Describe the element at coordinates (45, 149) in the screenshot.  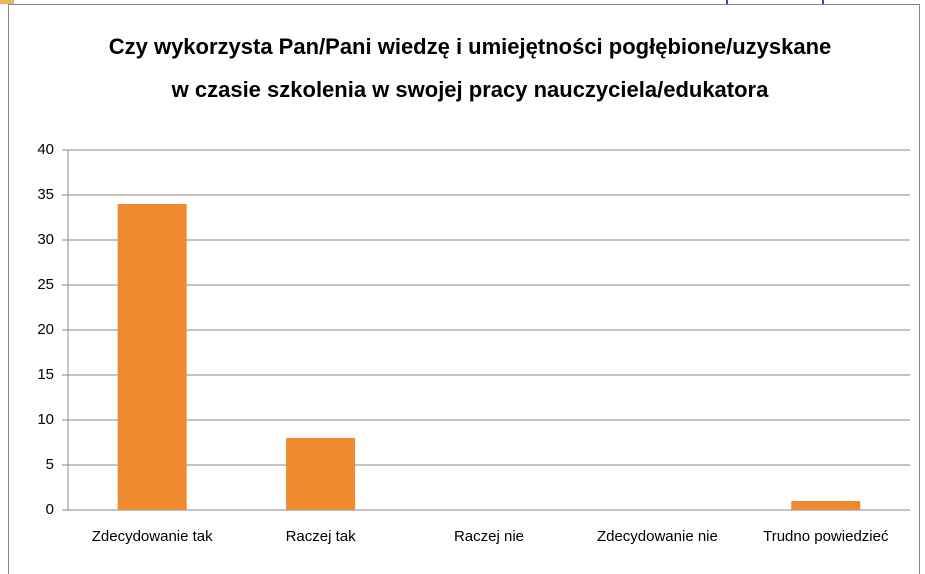
I see `y-tick-label: 40` at that location.